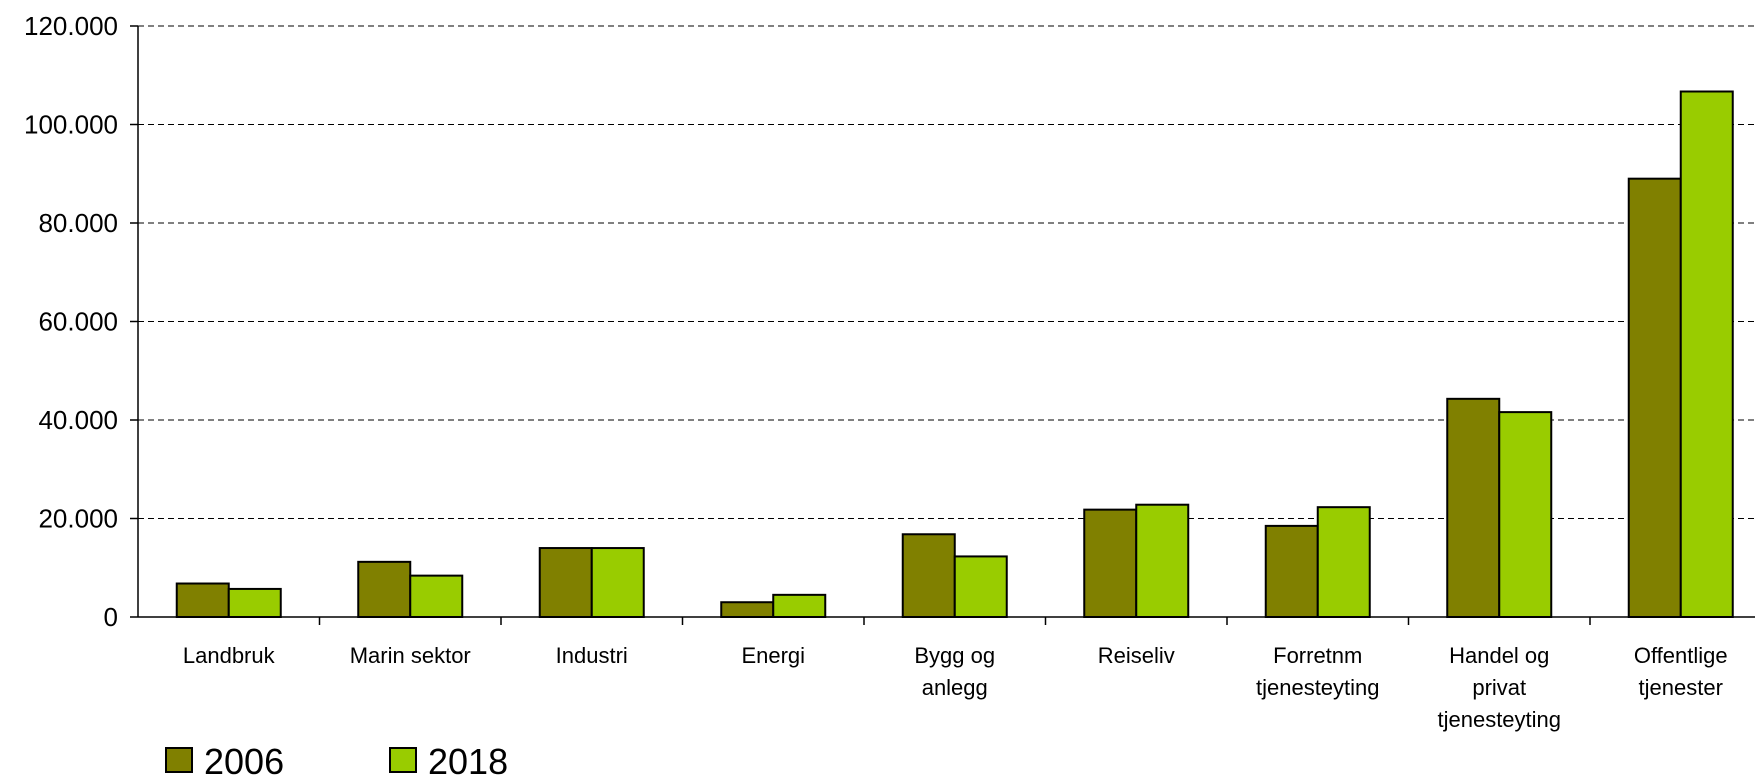  I want to click on x-category-label: Industri, so click(592, 655).